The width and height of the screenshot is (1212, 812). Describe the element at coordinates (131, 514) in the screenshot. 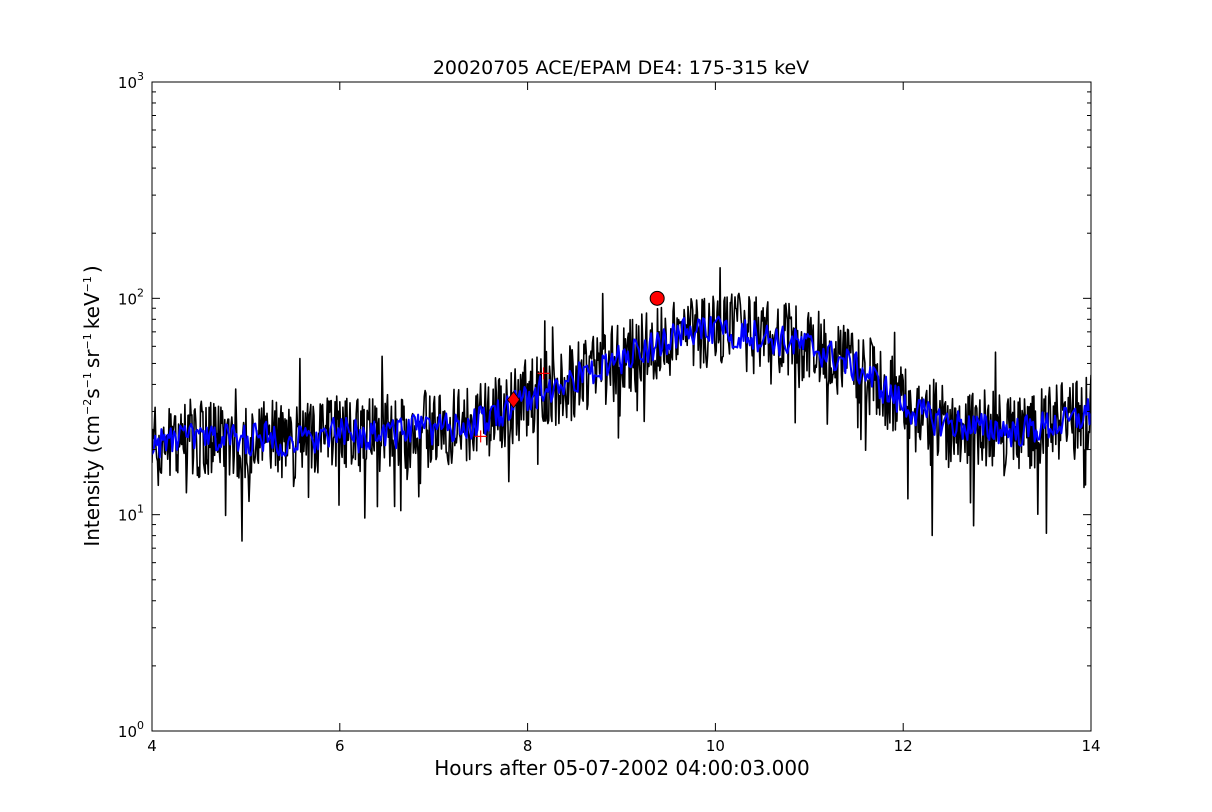

I see `y-tick-label: 10¹` at that location.